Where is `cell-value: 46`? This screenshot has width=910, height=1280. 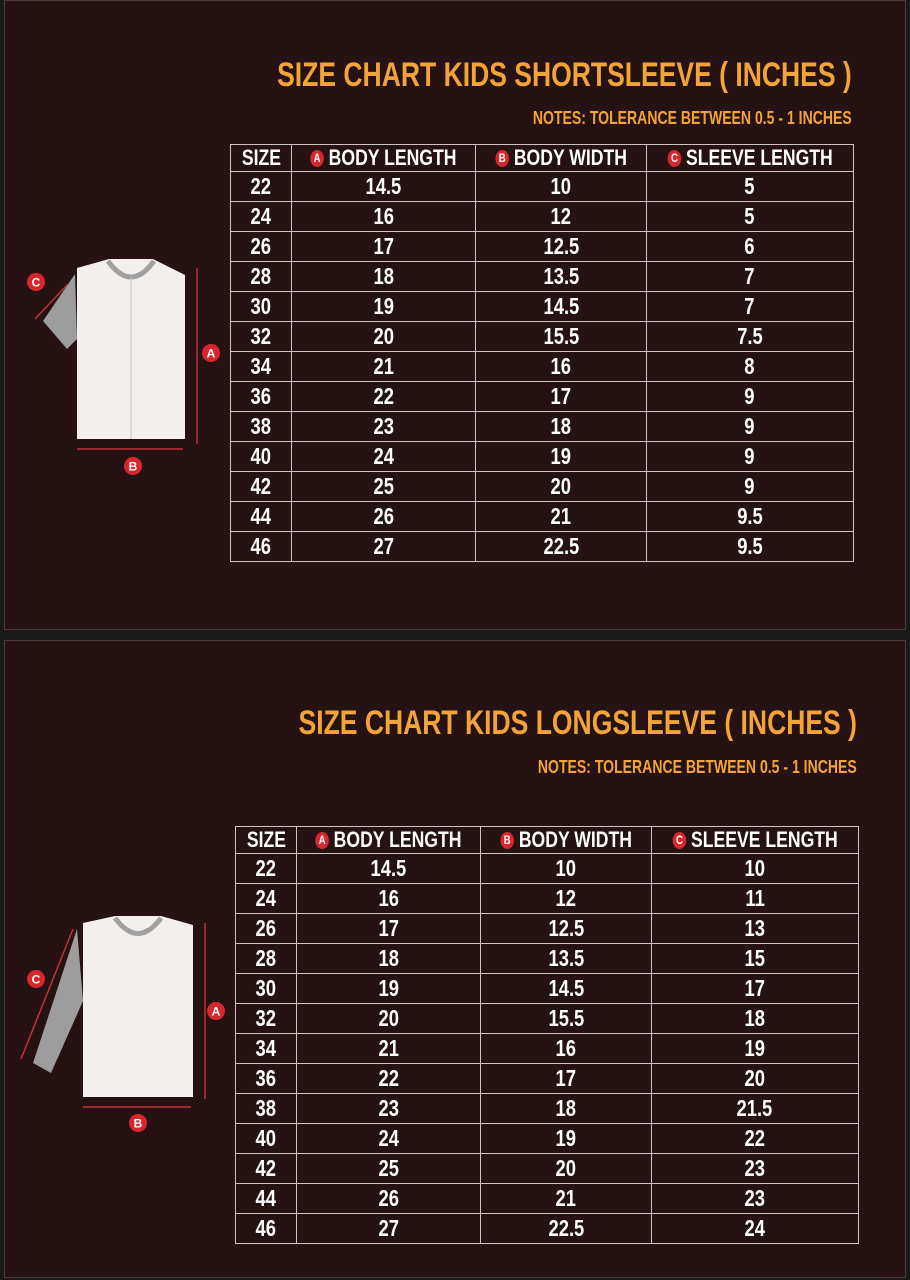
cell-value: 46 is located at coordinates (266, 1228).